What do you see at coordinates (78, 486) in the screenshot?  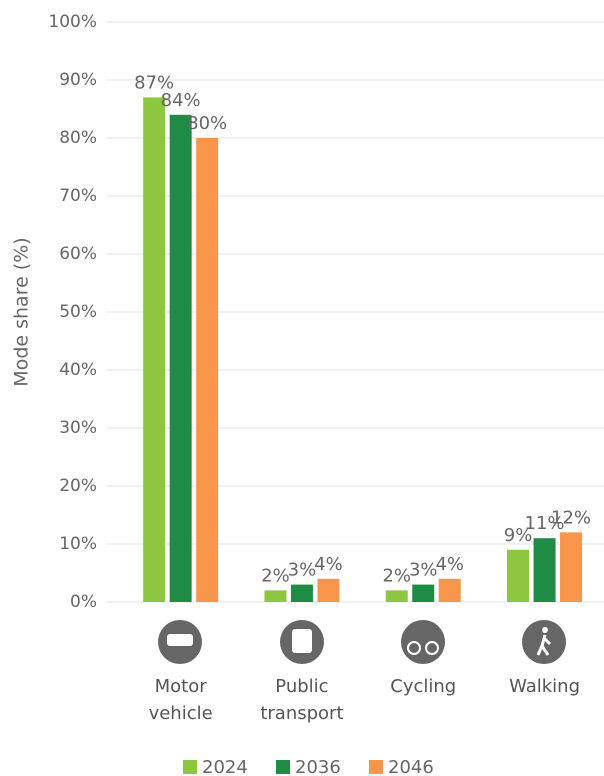 I see `y-tick-label: 20%` at bounding box center [78, 486].